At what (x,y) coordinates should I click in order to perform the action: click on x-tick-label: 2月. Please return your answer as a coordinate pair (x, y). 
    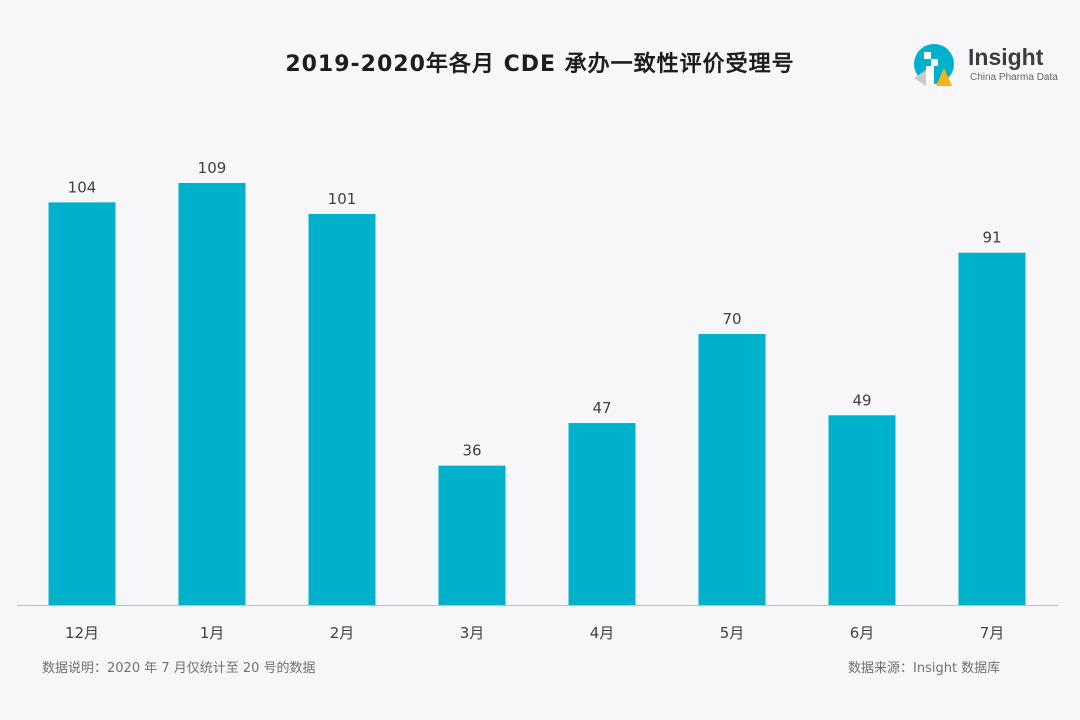
    Looking at the image, I should click on (342, 633).